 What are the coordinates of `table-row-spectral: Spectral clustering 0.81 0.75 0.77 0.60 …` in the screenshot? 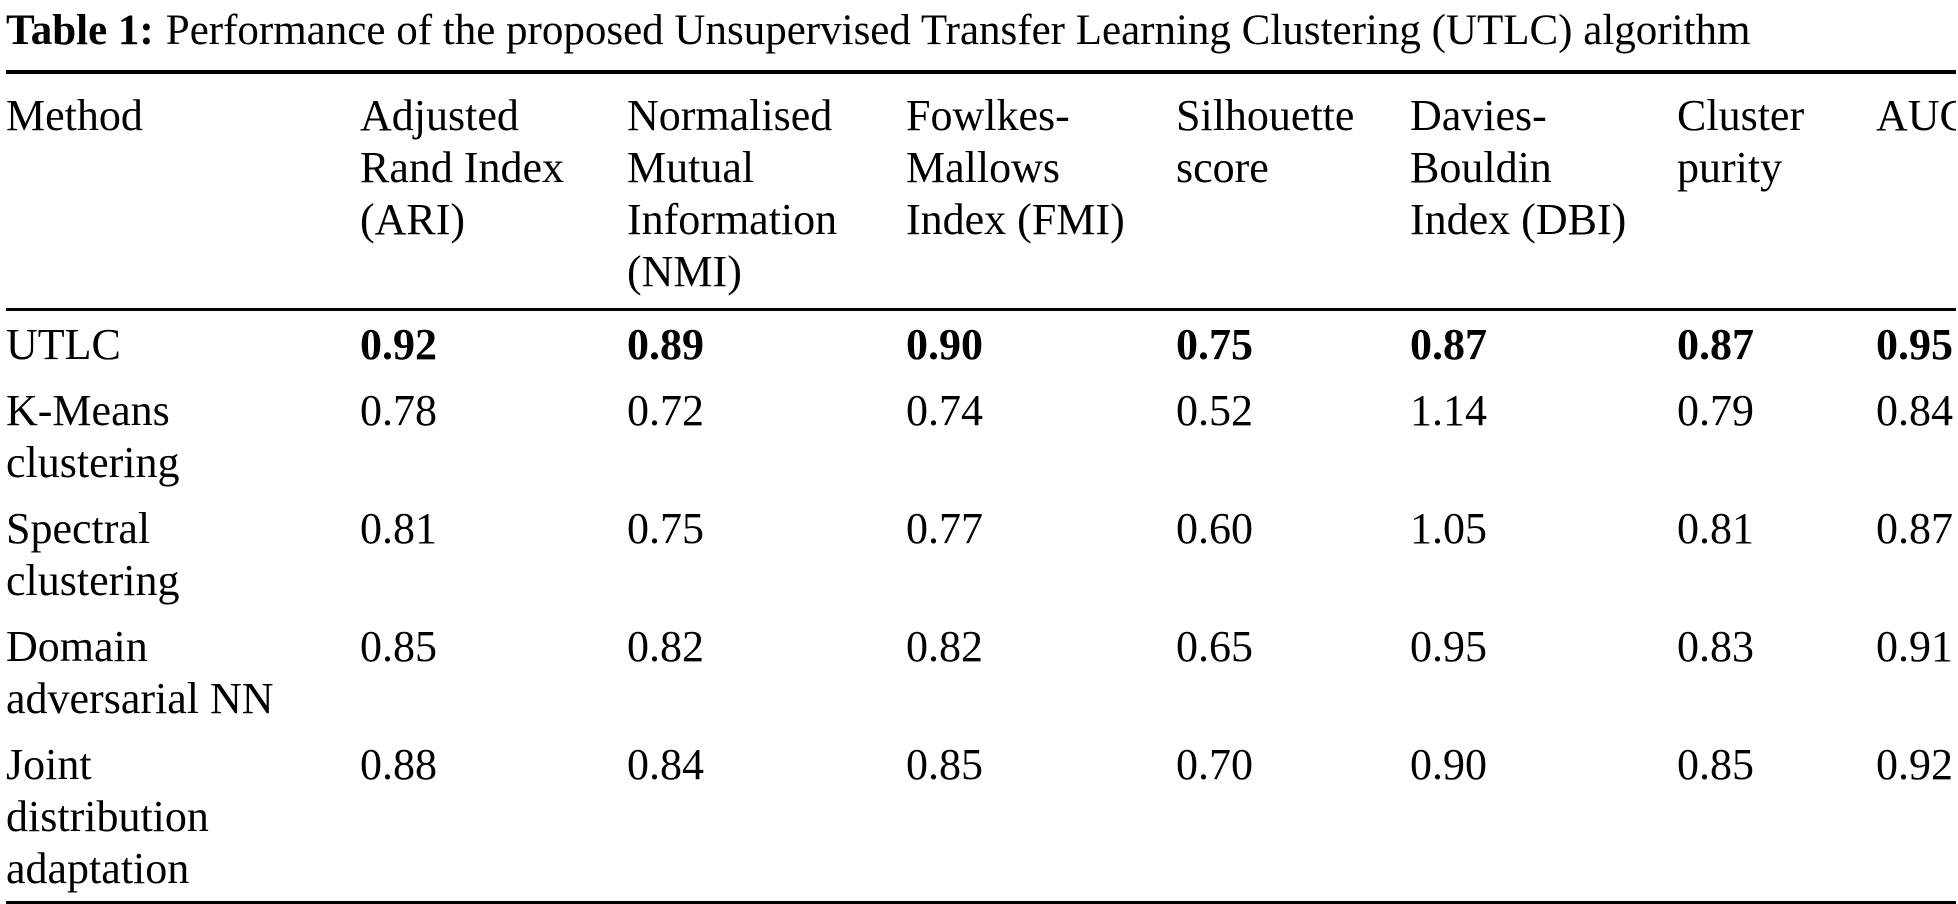 It's located at (981, 554).